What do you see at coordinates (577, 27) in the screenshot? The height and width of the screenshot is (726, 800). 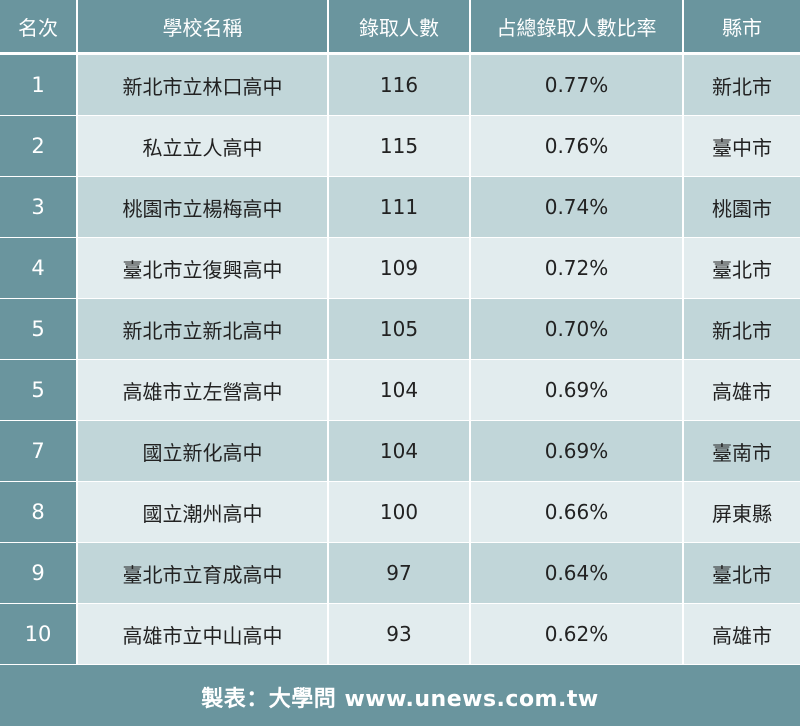 I see `header-admitted-ratio: 占總錄取人數比率` at bounding box center [577, 27].